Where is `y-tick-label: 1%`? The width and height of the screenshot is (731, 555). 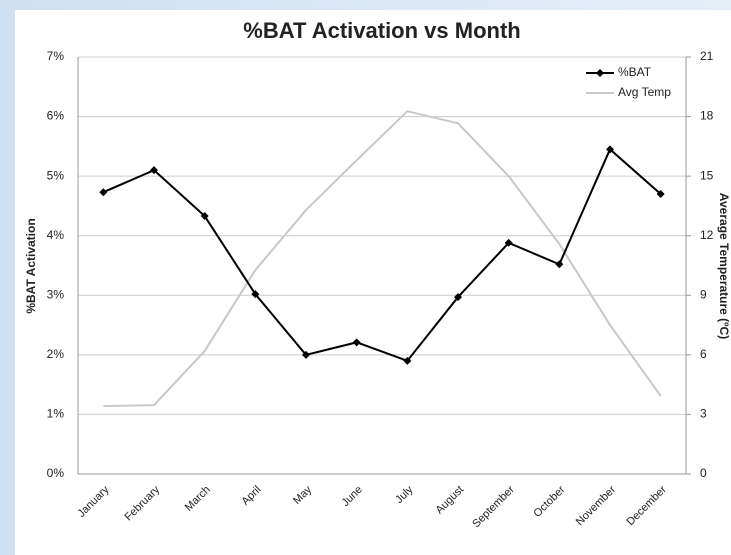
y-tick-label: 1% is located at coordinates (56, 414).